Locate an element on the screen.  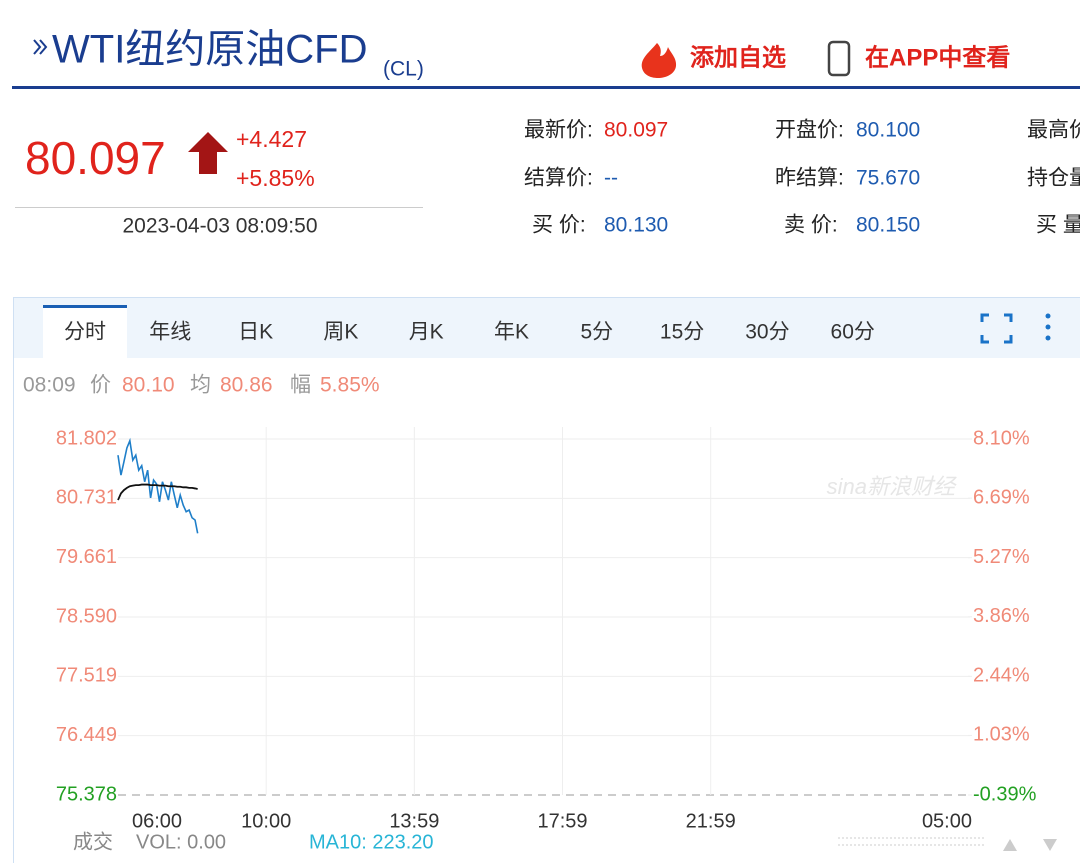
y-tick-label: 78.590 is located at coordinates (86, 616).